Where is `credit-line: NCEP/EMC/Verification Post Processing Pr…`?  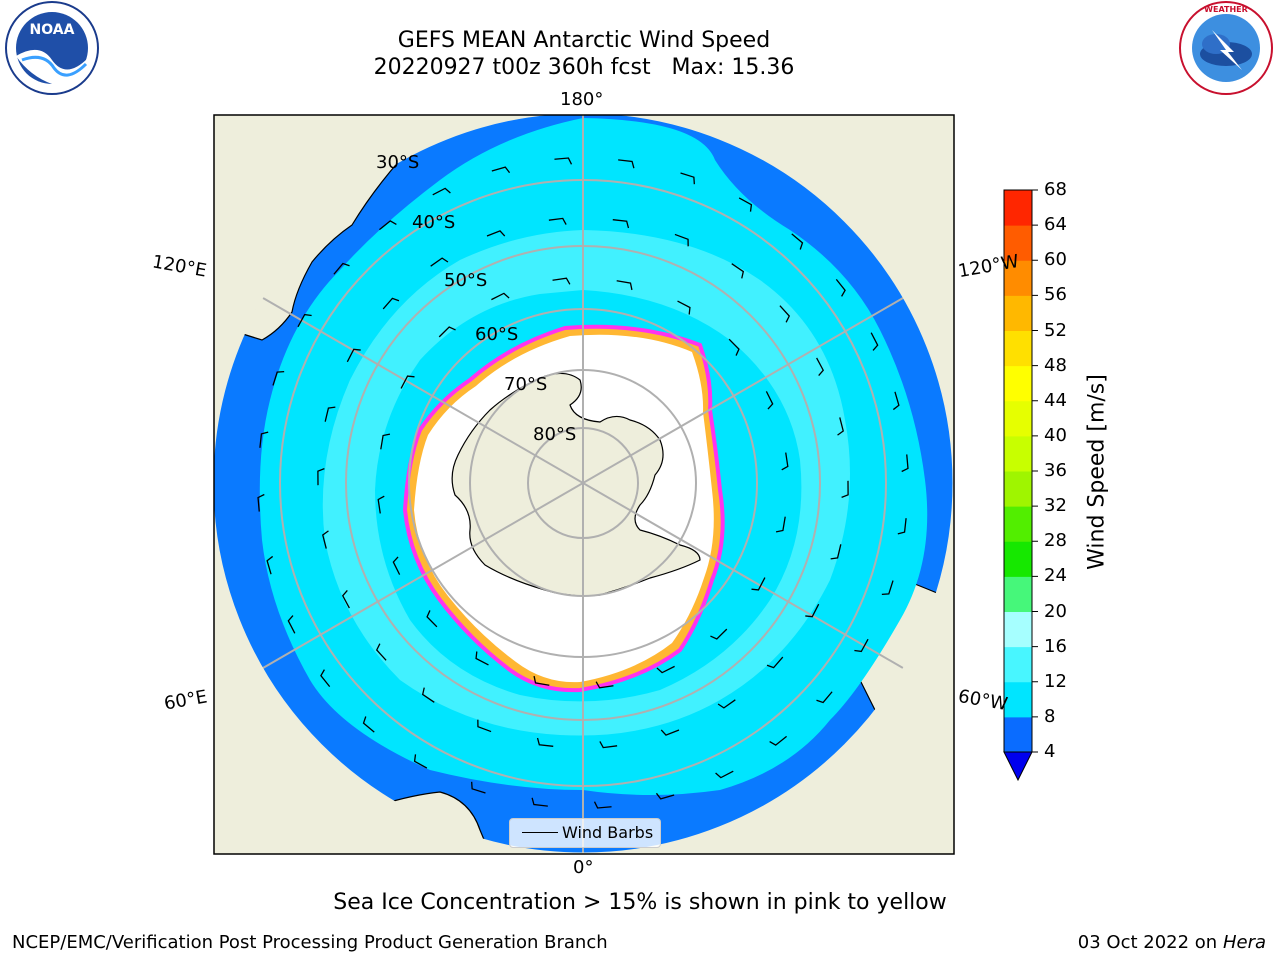
credit-line: NCEP/EMC/Verification Post Processing Pr… is located at coordinates (310, 942).